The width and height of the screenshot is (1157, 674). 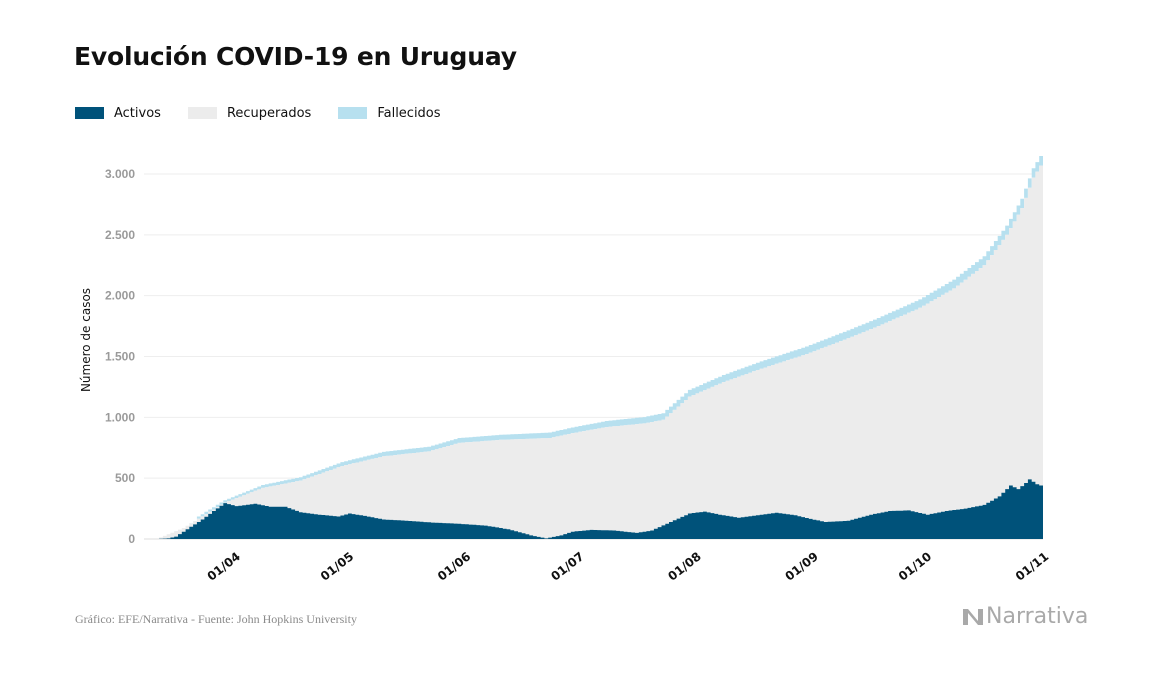 What do you see at coordinates (337, 566) in the screenshot?
I see `x-tick-label: 01/05` at bounding box center [337, 566].